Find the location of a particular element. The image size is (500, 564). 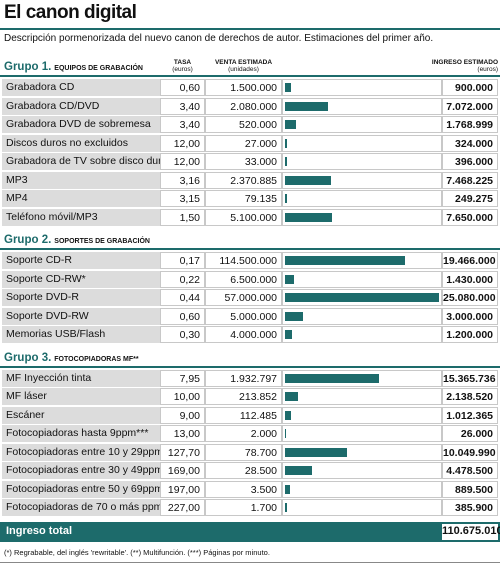

group-title: Grupo 3. FOTOCOPIADORAS MF** is located at coordinates (71, 358).